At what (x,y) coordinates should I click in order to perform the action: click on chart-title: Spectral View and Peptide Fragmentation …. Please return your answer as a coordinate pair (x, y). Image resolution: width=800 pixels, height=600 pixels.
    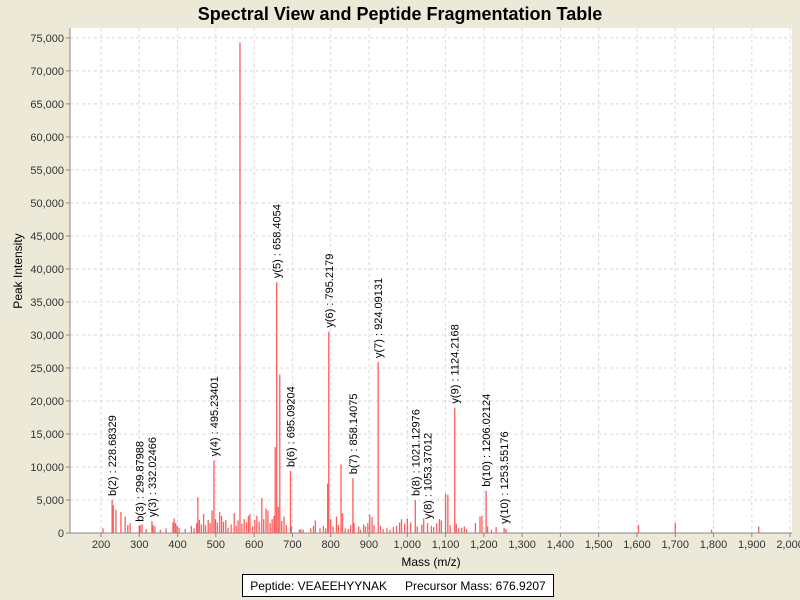
    Looking at the image, I should click on (400, 14).